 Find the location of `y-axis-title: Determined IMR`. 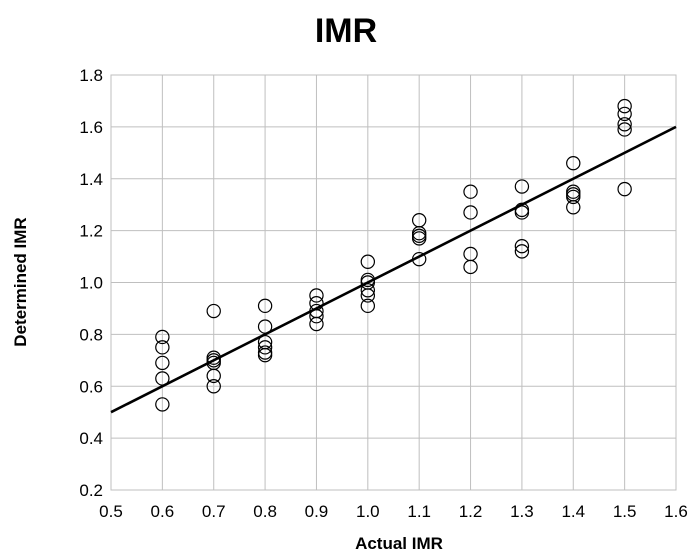

y-axis-title: Determined IMR is located at coordinates (20, 281).